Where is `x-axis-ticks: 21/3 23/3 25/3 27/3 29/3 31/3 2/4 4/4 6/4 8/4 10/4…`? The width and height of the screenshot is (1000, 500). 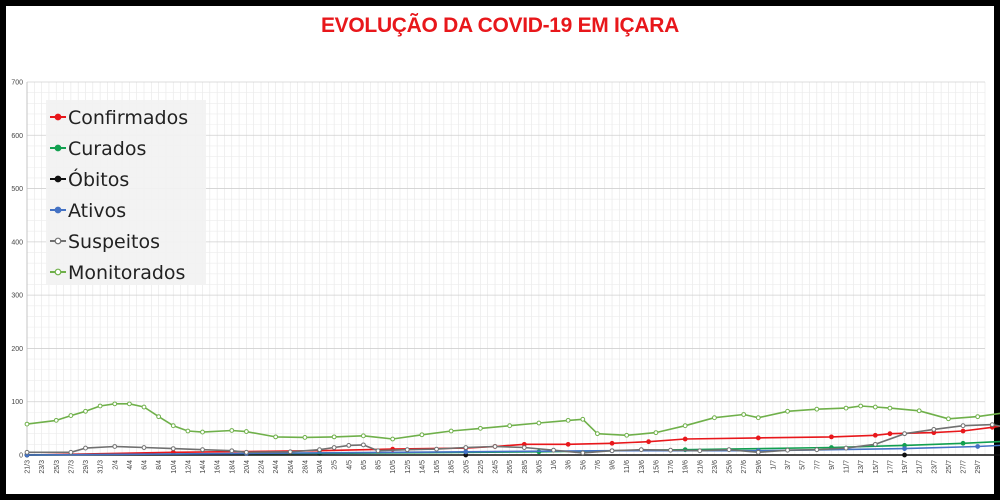
x-axis-ticks: 21/3 23/3 25/3 27/3 29/3 31/3 2/4 4/4 6/4 8/4 10/4… is located at coordinates (504, 467).